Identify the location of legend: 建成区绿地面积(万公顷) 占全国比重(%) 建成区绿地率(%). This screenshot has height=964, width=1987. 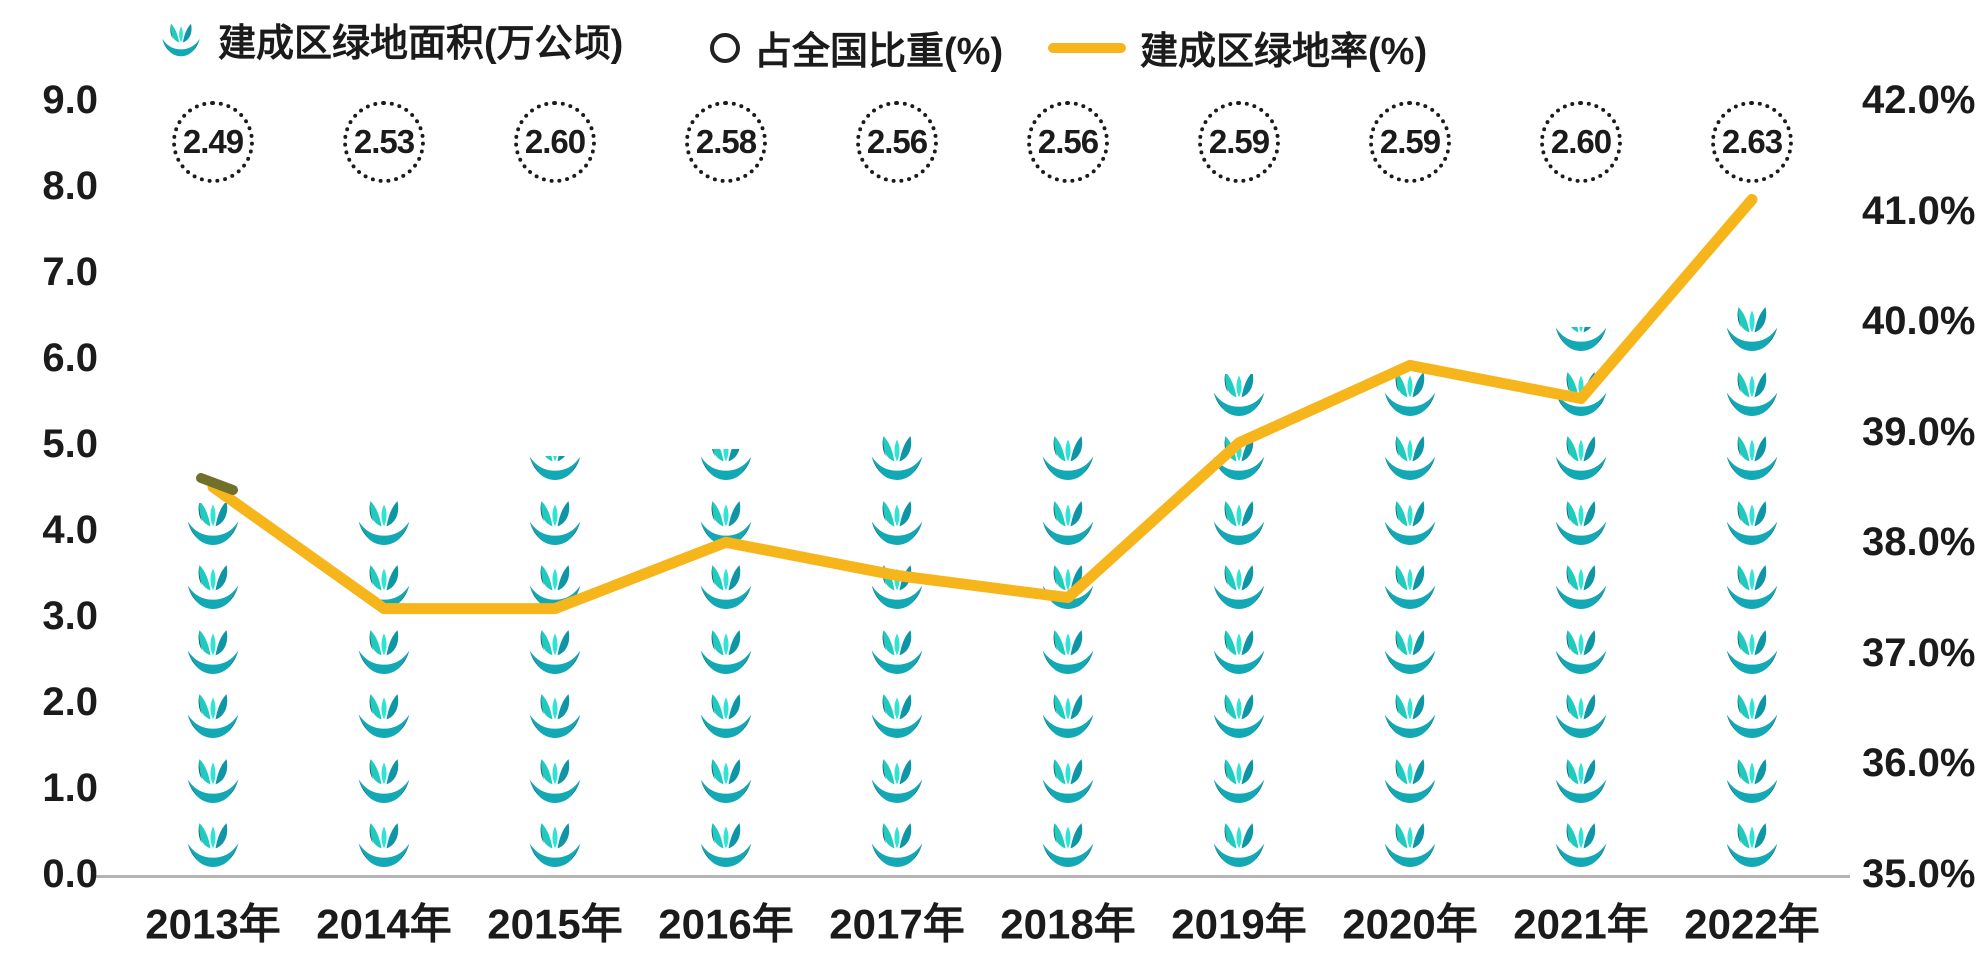
(993, 36).